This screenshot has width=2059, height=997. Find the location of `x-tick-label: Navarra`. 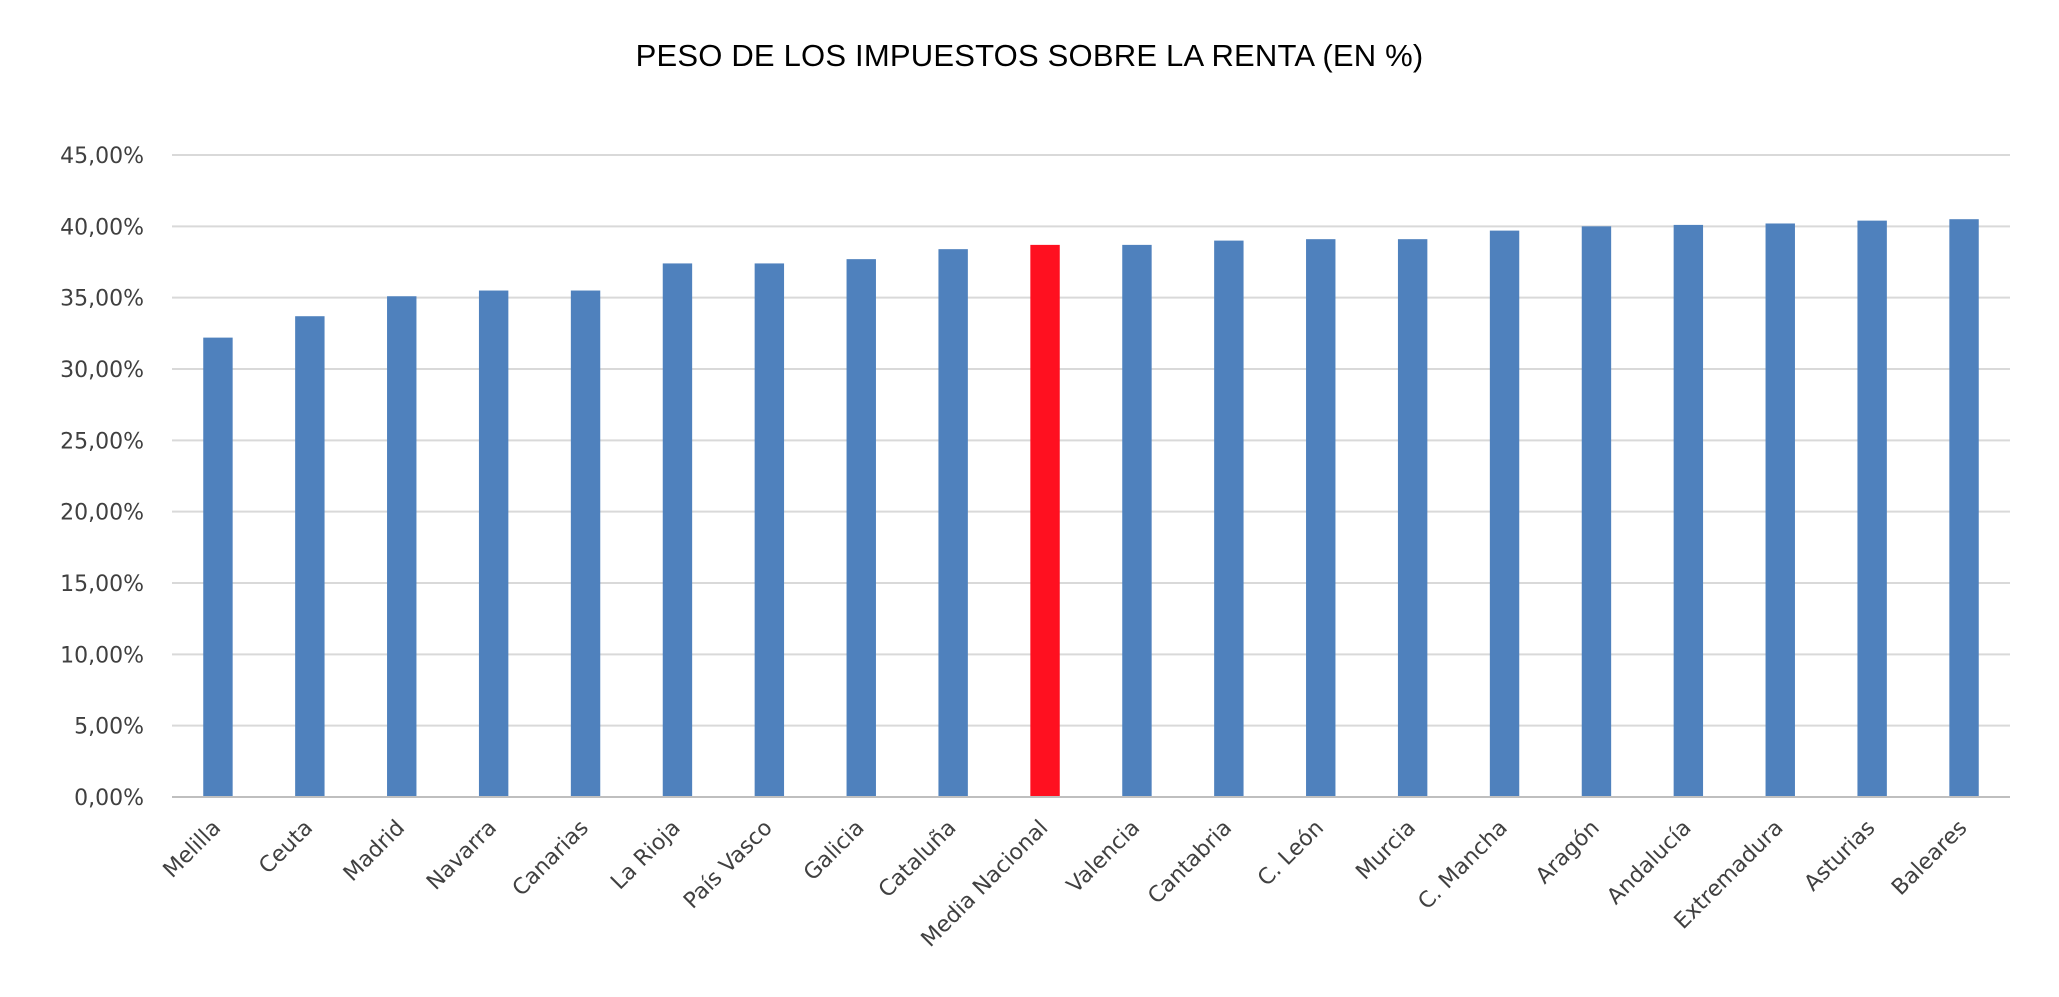

x-tick-label: Navarra is located at coordinates (462, 856).